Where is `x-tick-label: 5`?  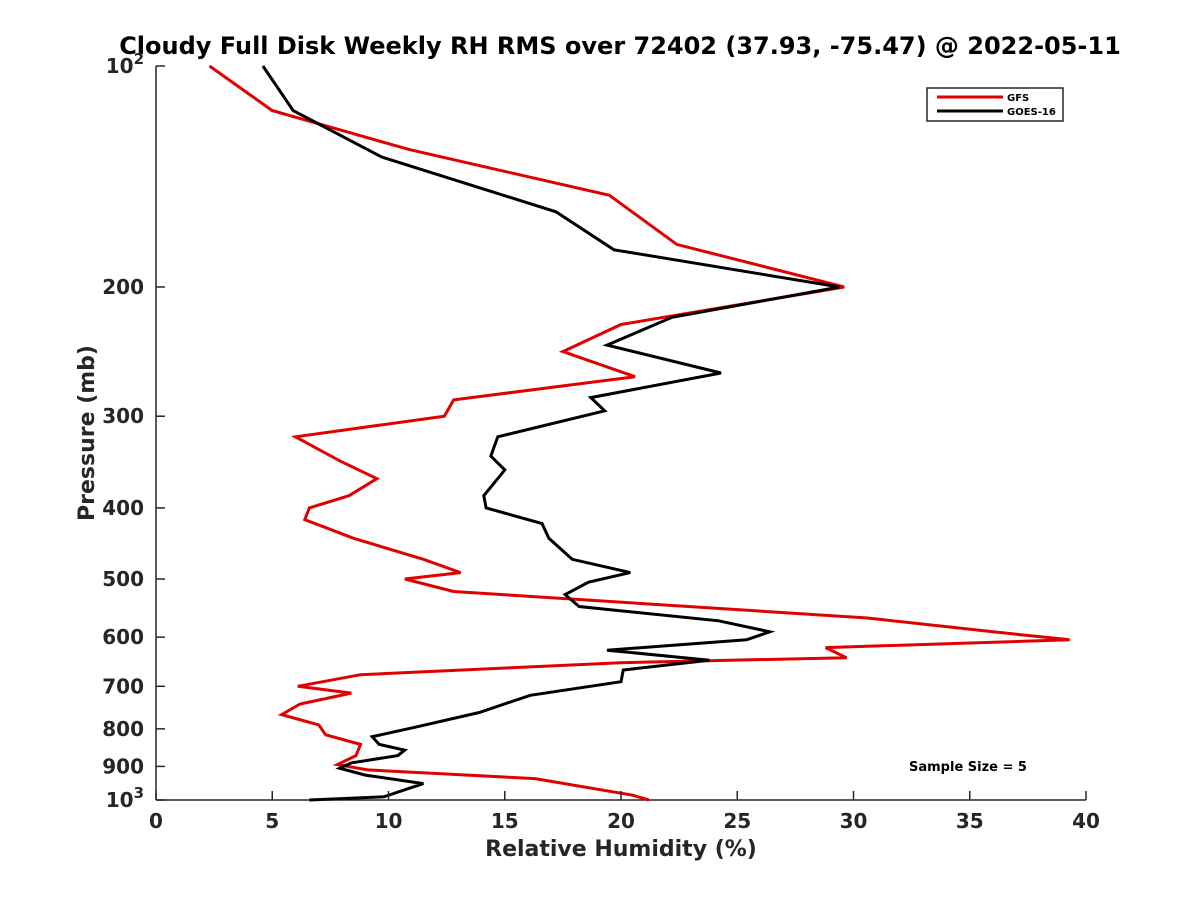 x-tick-label: 5 is located at coordinates (272, 821).